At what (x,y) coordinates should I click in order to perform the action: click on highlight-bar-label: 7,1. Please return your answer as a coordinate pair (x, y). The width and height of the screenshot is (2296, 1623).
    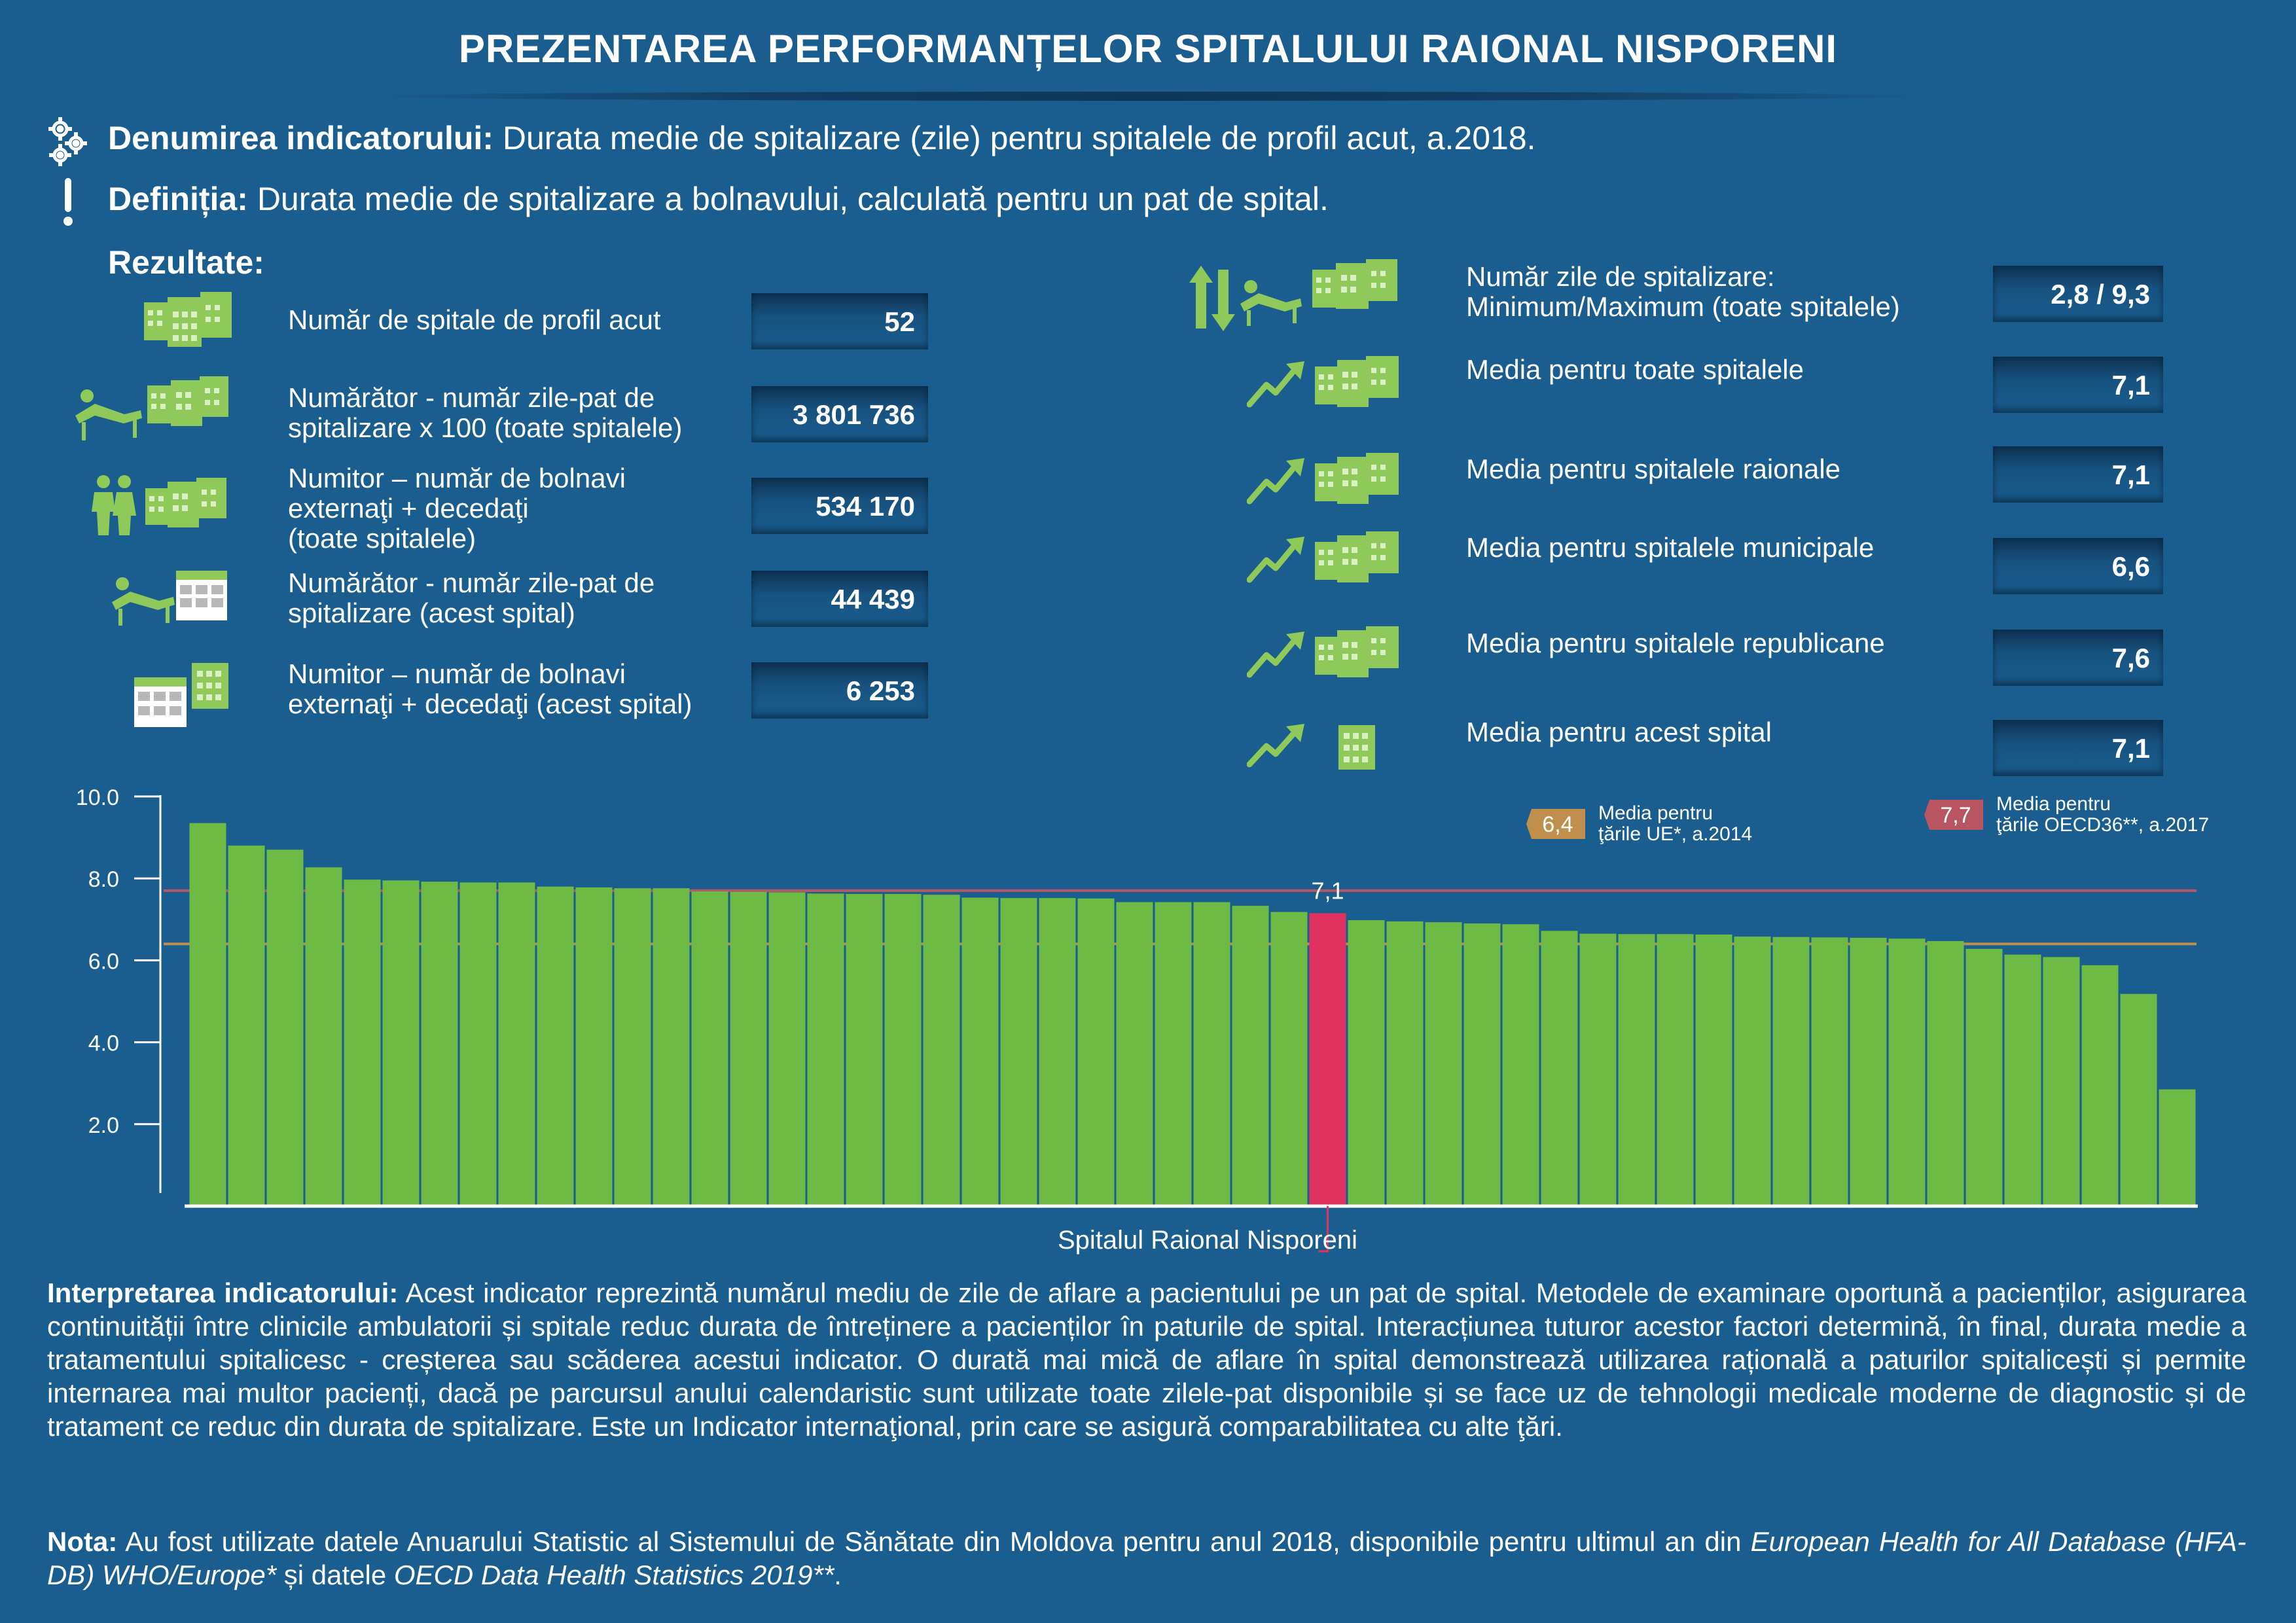
    Looking at the image, I should click on (1327, 891).